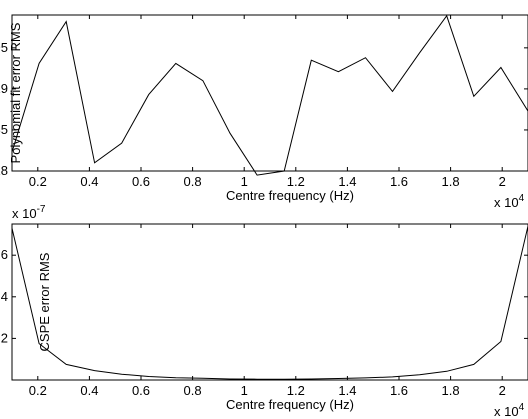 This screenshot has width=528, height=419. I want to click on y-axis-label: CSPE error RMS, so click(44, 301).